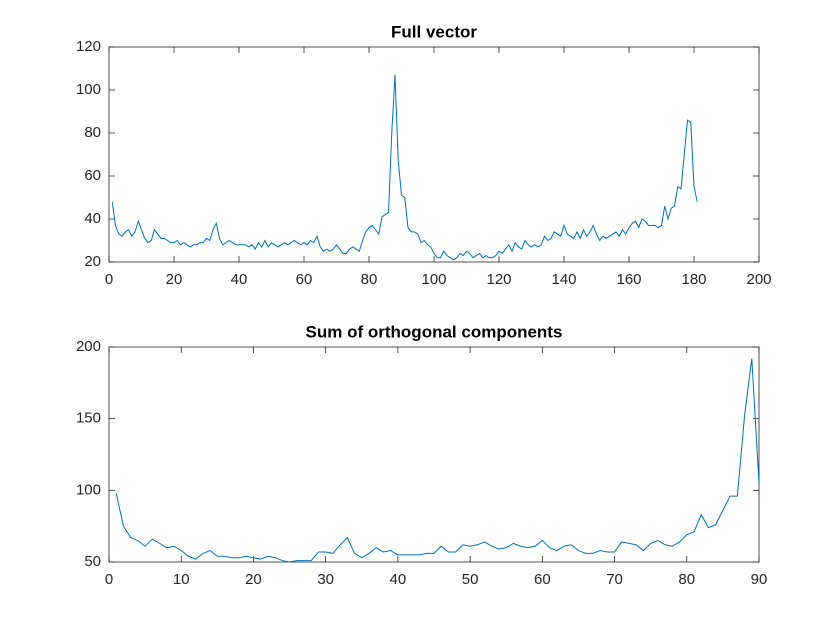 The width and height of the screenshot is (840, 630). What do you see at coordinates (434, 331) in the screenshot?
I see `chart-title: Sum of orthogonal components` at bounding box center [434, 331].